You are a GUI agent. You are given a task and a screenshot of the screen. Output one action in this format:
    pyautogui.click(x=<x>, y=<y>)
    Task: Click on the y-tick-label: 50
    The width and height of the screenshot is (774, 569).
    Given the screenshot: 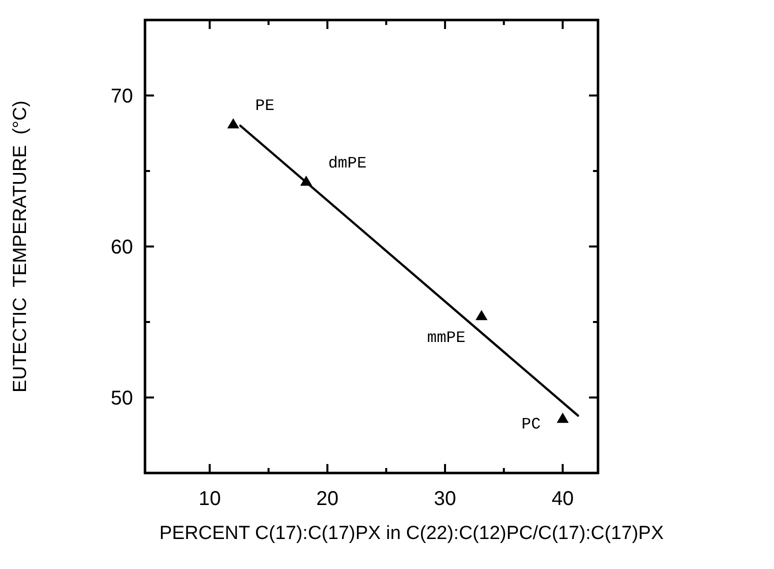 What is the action you would take?
    pyautogui.click(x=121, y=399)
    